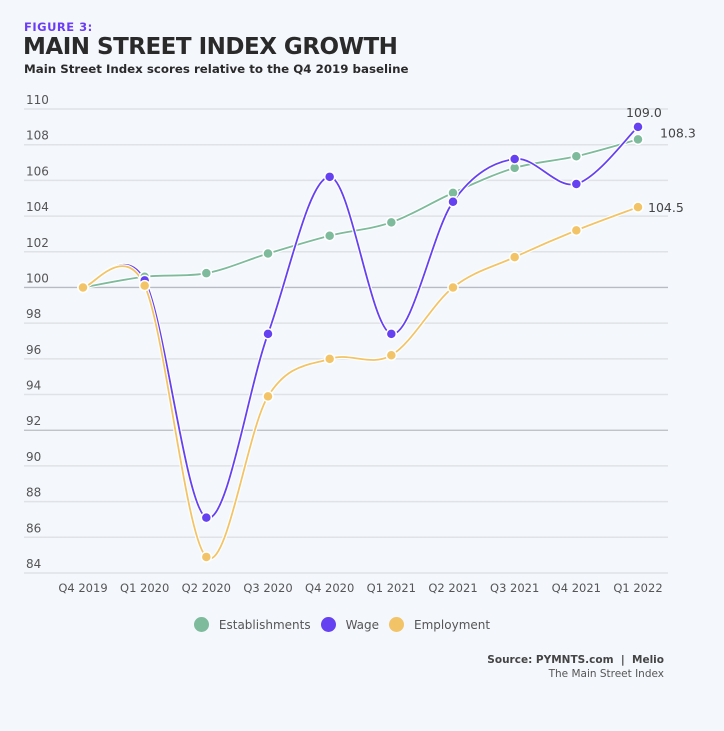  Describe the element at coordinates (661, 160) in the screenshot. I see `end-labels: 108.3 109.0 104.5` at that location.